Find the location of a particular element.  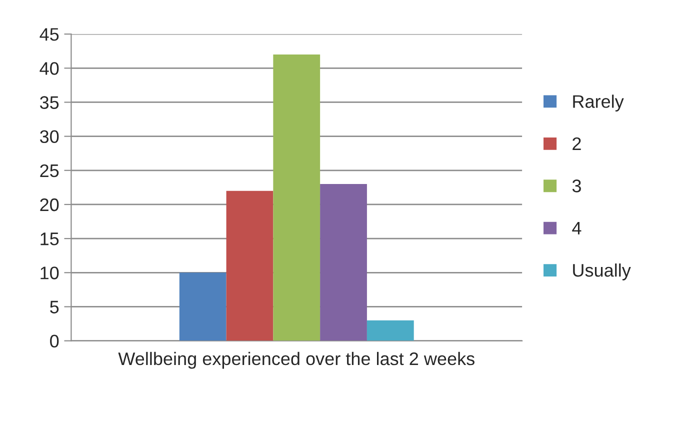

y-tick-label: 15 is located at coordinates (49, 239).